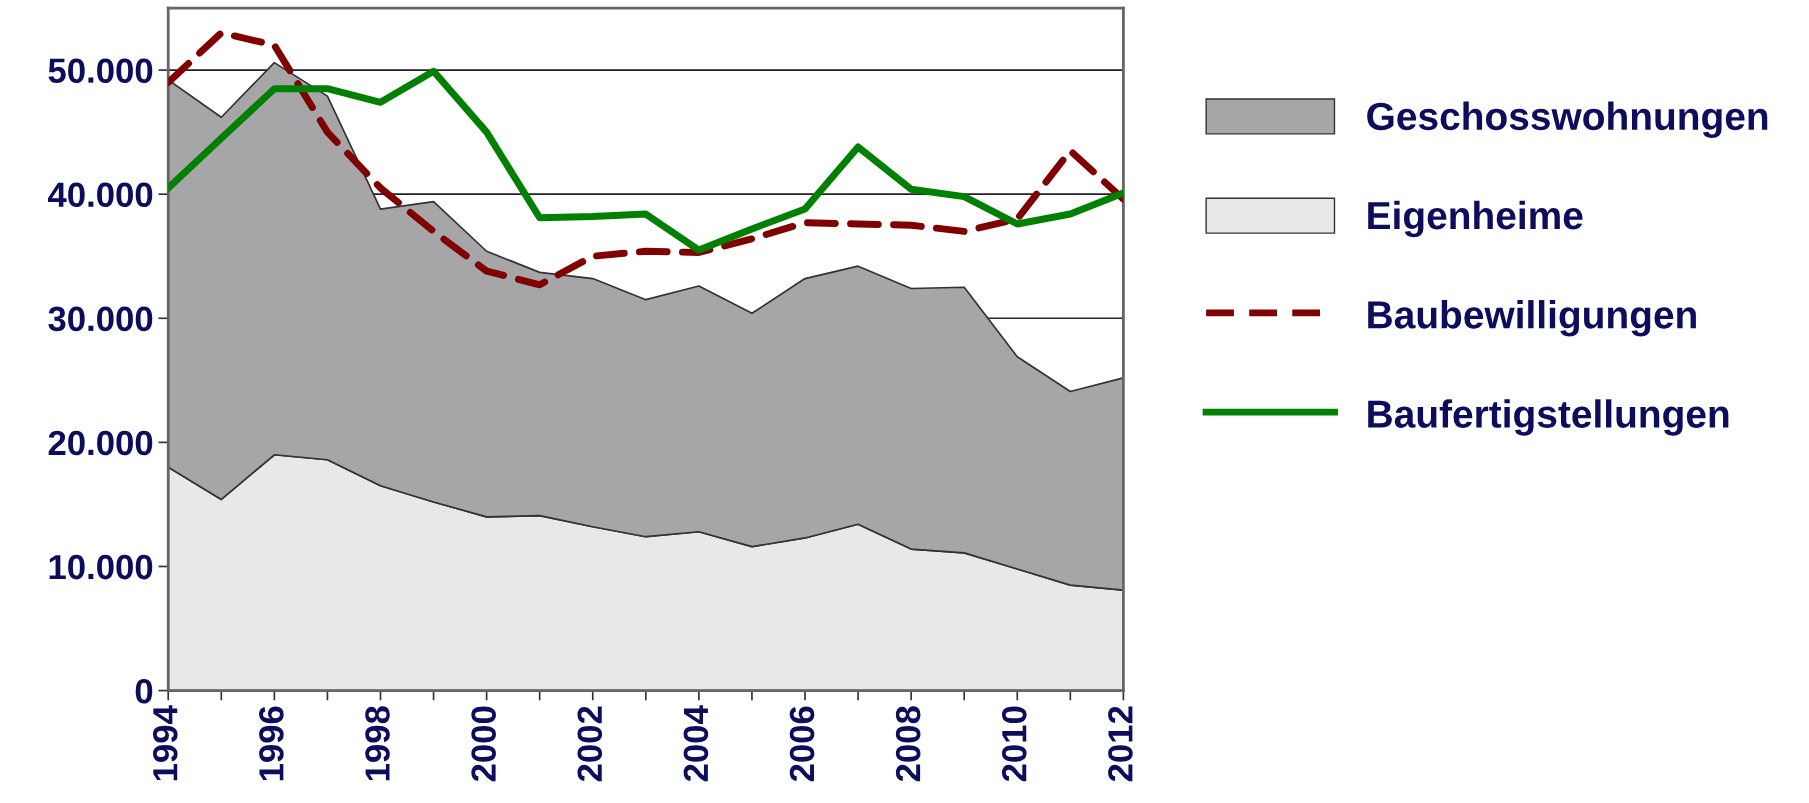  Describe the element at coordinates (1475, 219) in the screenshot. I see `legend-label: Eigenheime` at that location.